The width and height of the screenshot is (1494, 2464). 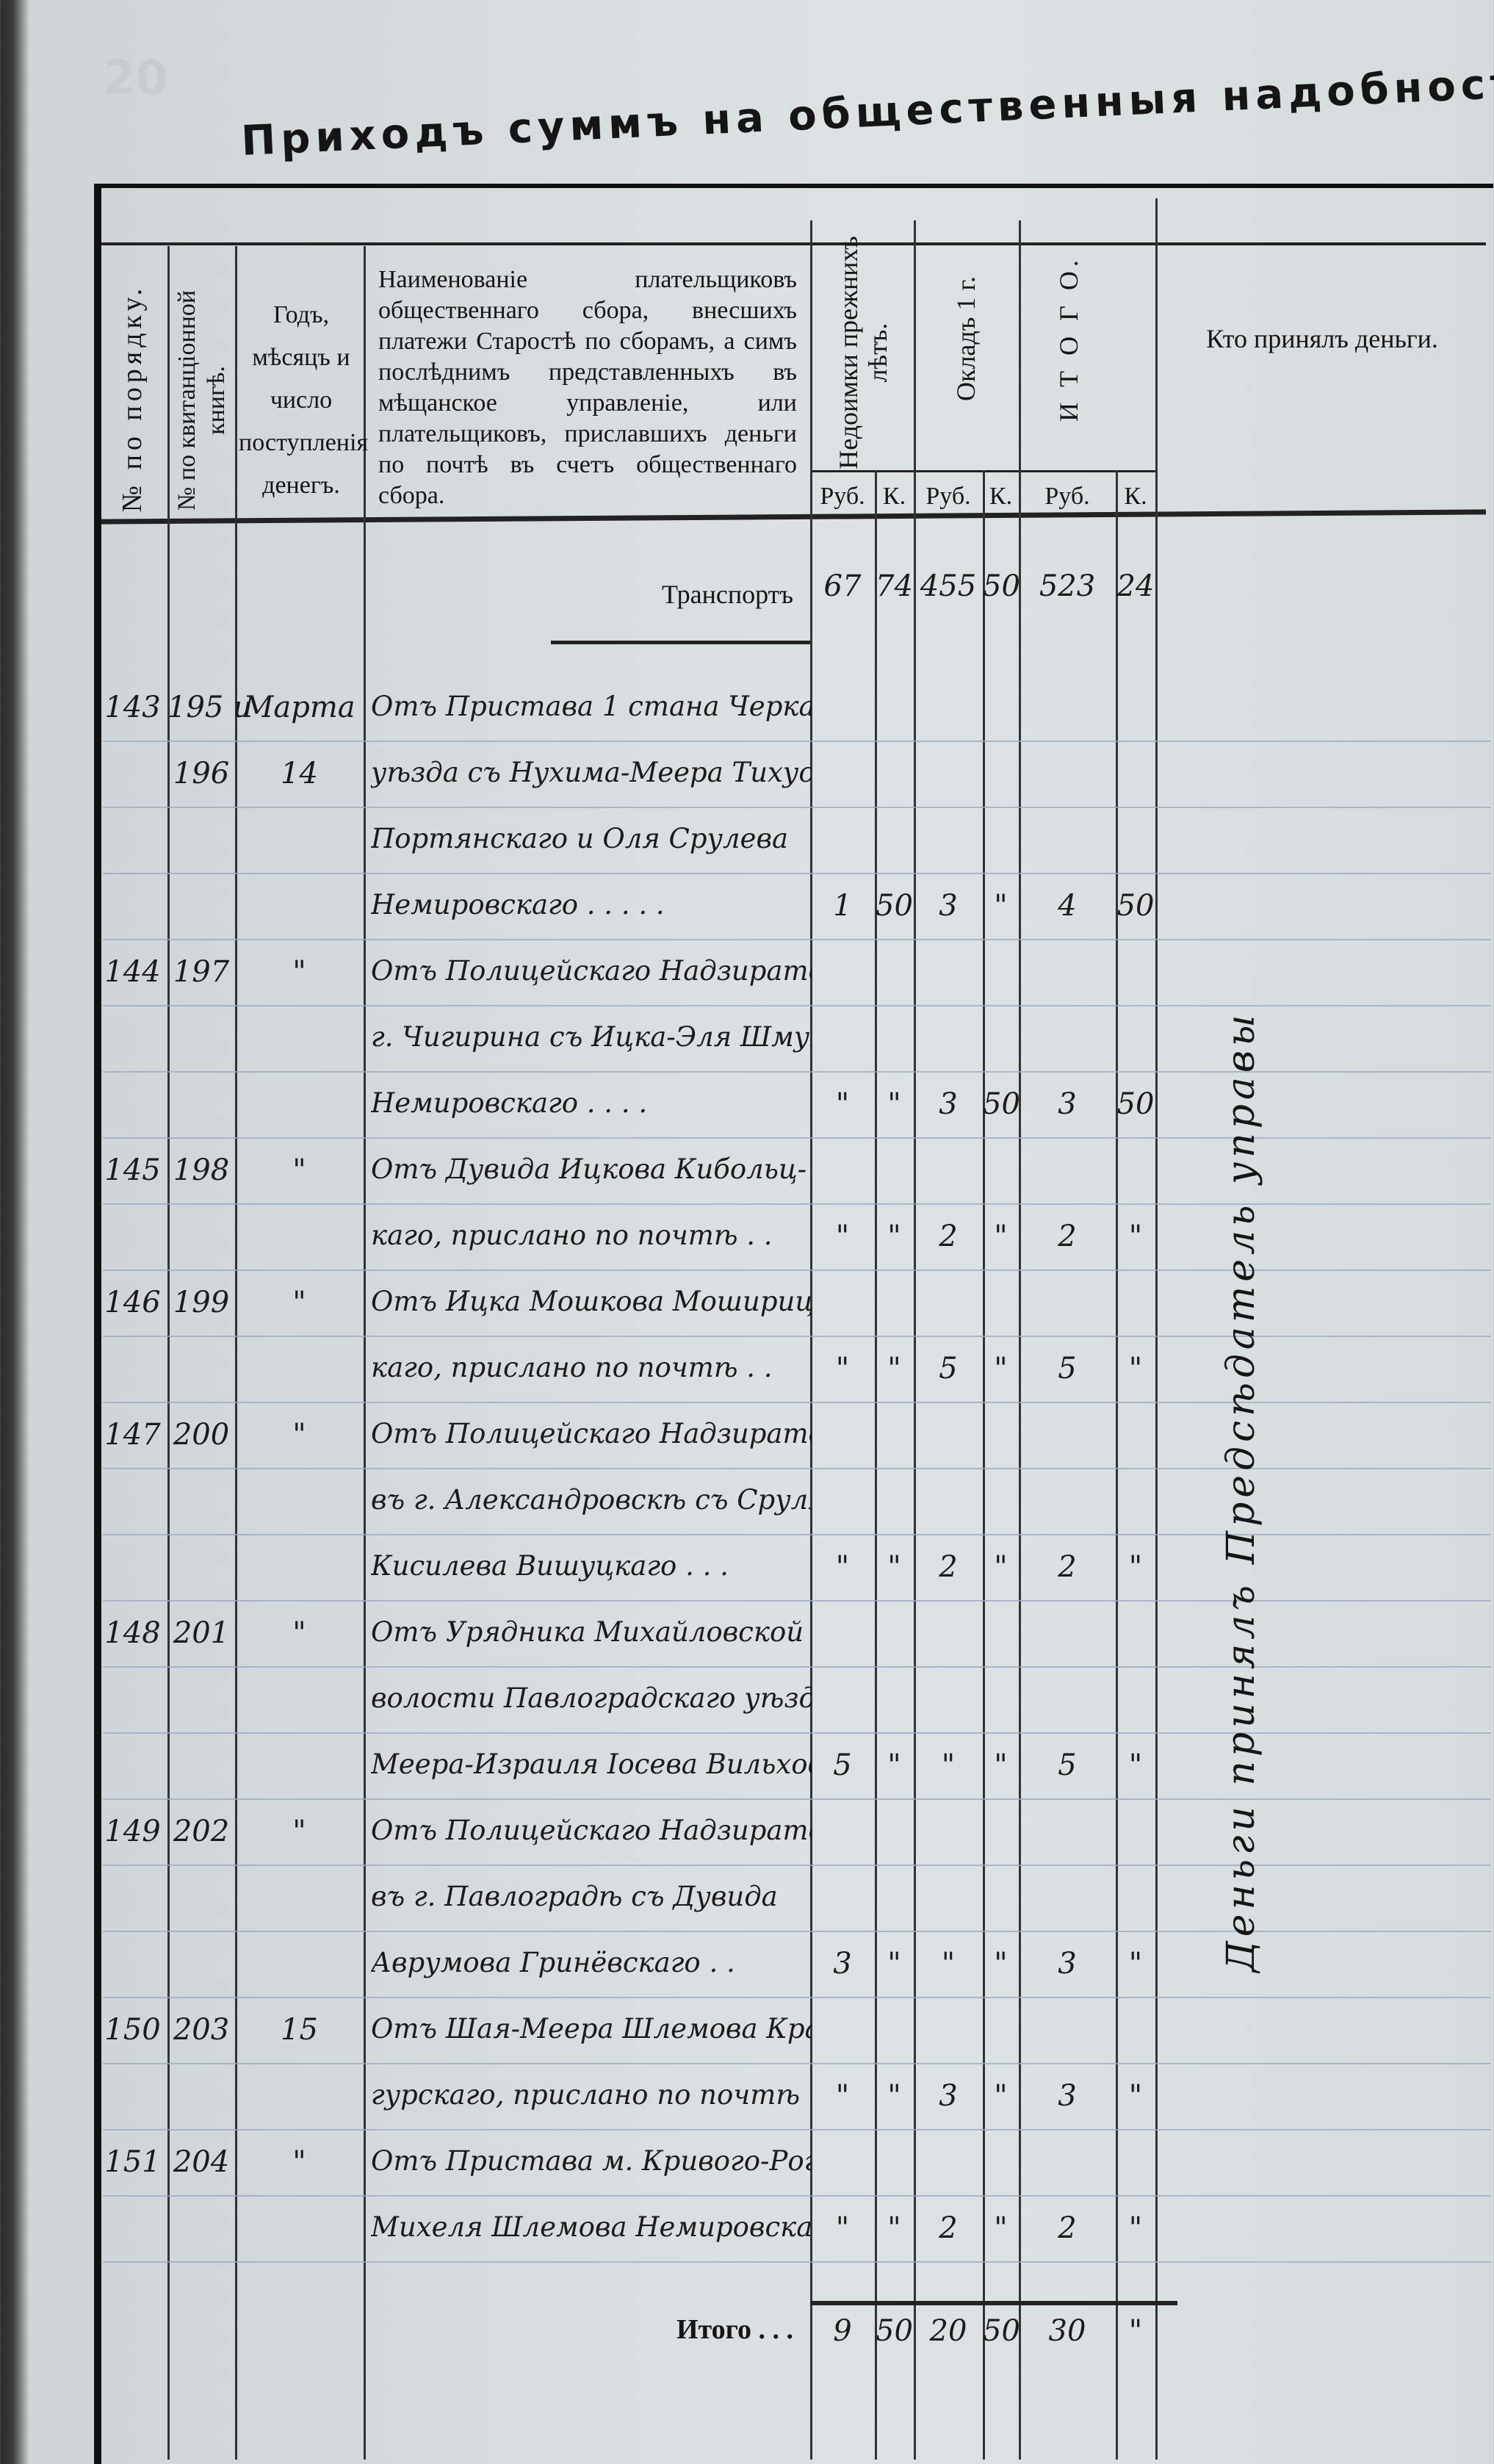 I want to click on totals-rule, so click(x=994, y=2303).